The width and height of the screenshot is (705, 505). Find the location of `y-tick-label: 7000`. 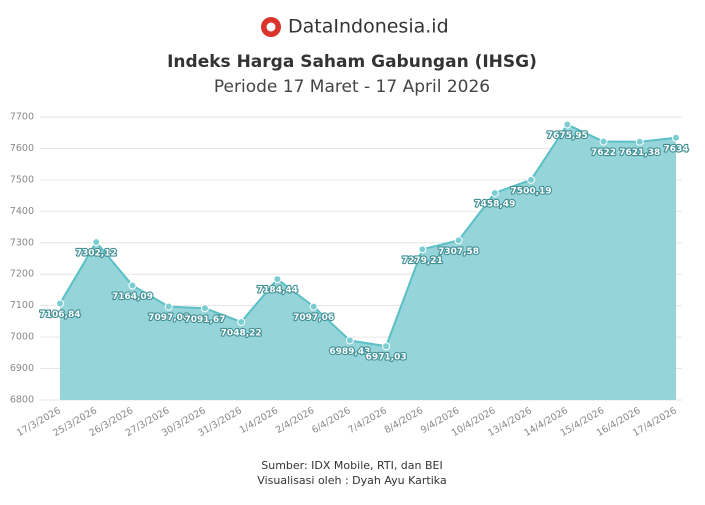

y-tick-label: 7000 is located at coordinates (22, 337).